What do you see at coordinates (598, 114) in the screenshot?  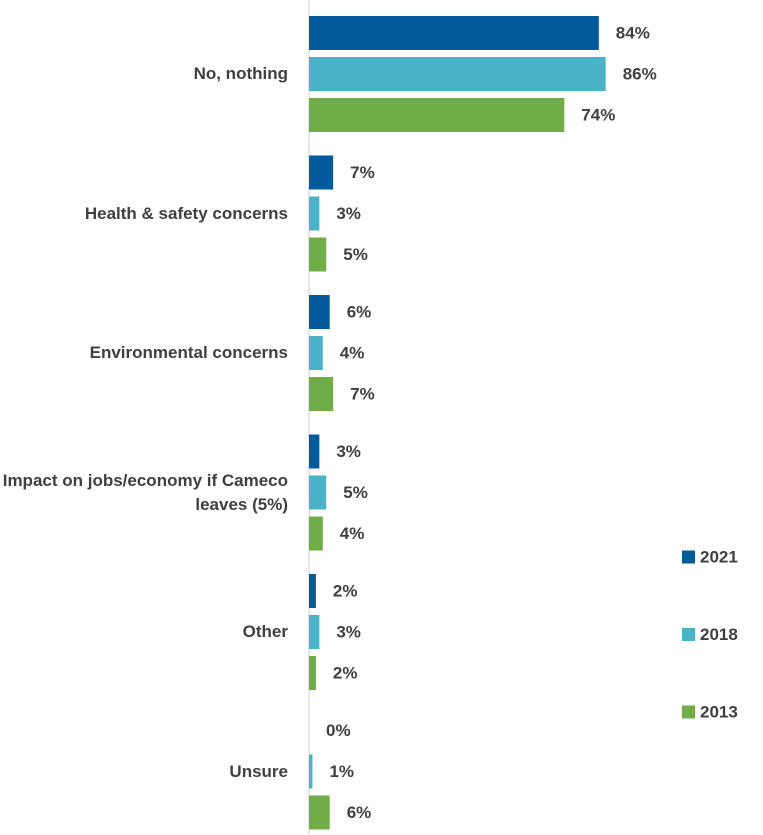 I see `value-label: 74%` at bounding box center [598, 114].